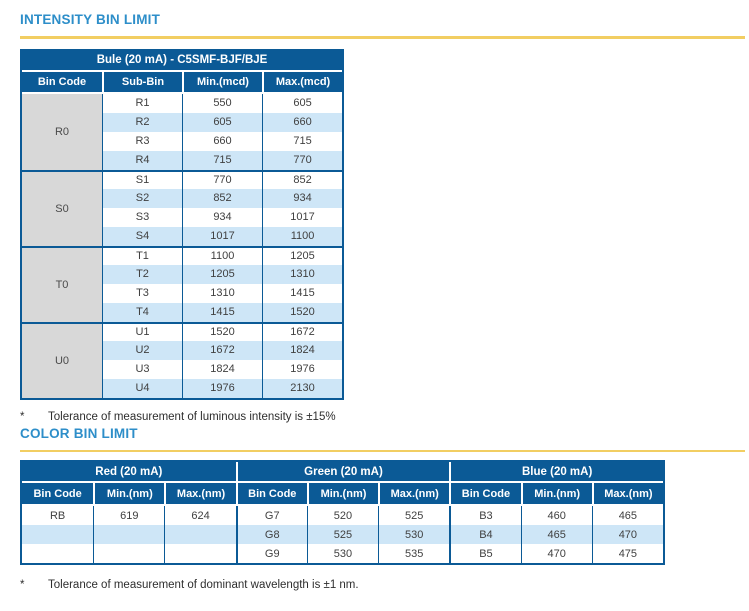 The height and width of the screenshot is (611, 749). What do you see at coordinates (129, 515) in the screenshot?
I see `min-cell: 619` at bounding box center [129, 515].